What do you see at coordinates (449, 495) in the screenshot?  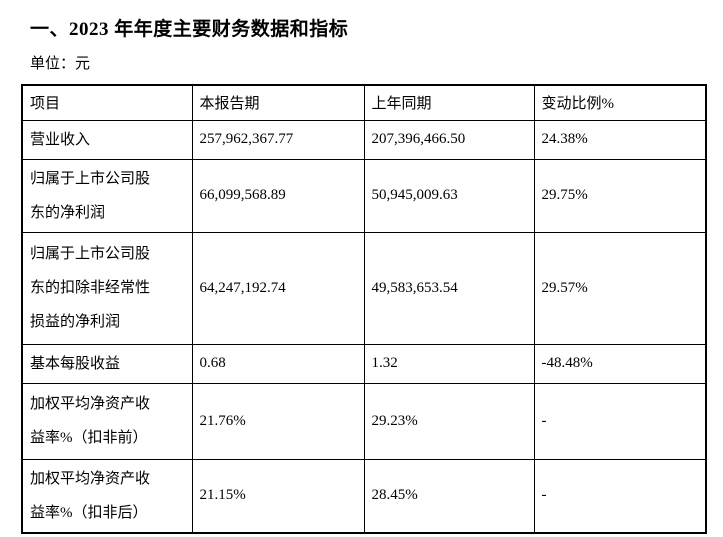 I see `cell-prior-period: 28.45%` at bounding box center [449, 495].